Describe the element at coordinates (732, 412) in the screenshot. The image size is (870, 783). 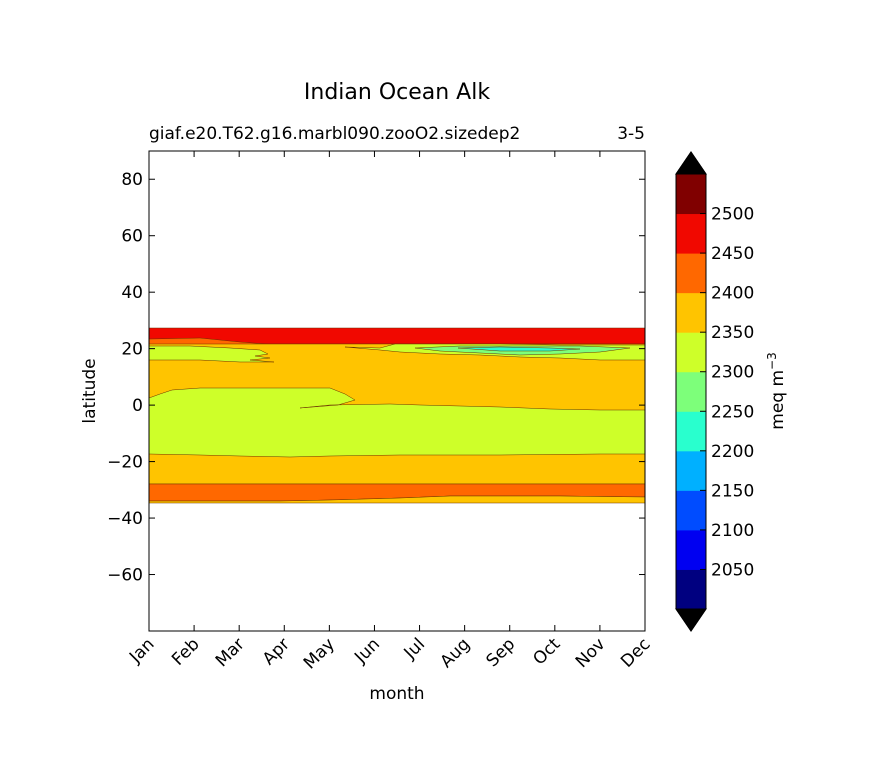
I see `colorbar-tick-label: 2250` at that location.